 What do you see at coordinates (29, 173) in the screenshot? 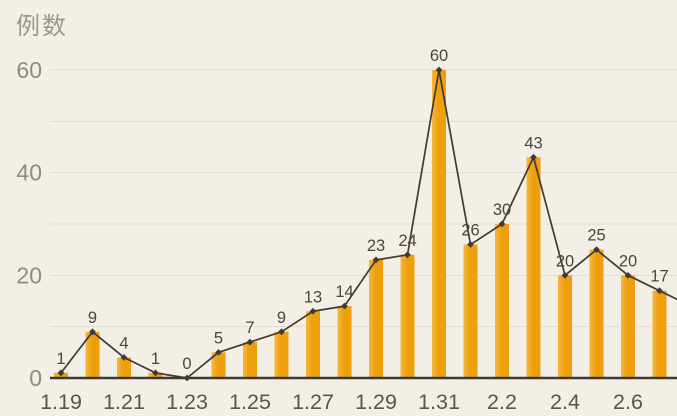
I see `y-tick-label: 40` at bounding box center [29, 173].